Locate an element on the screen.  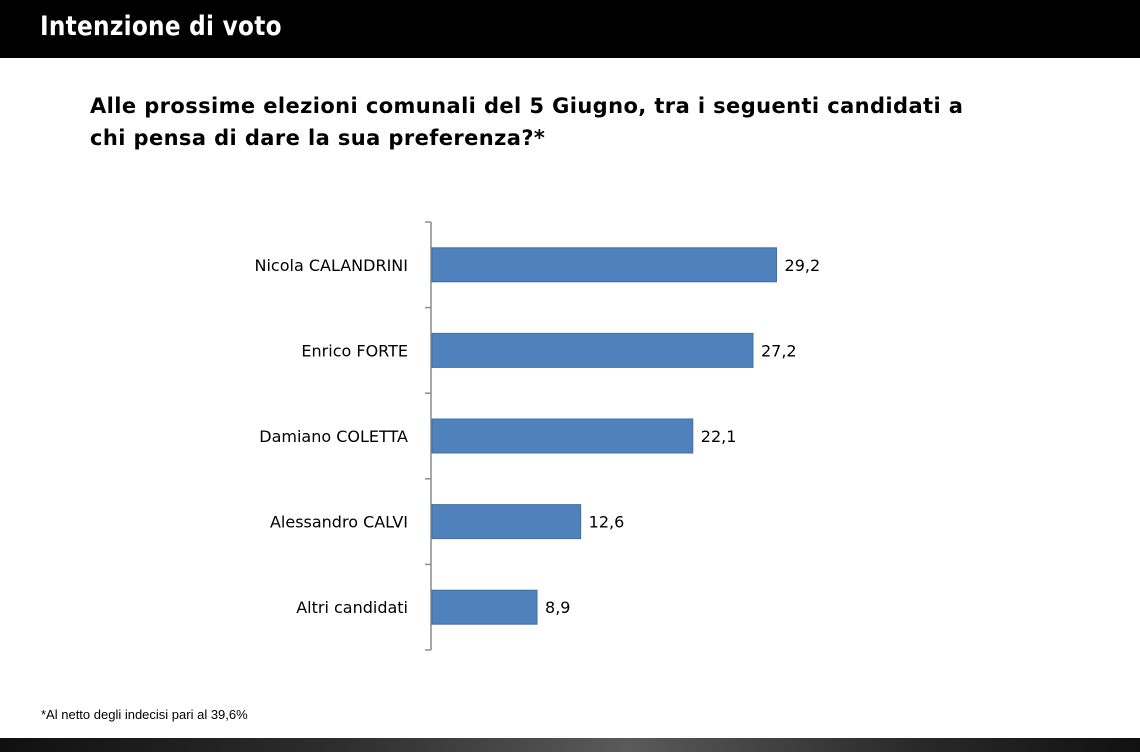
footnote: *Al netto degli indecisi pari al 39,6% is located at coordinates (144, 714).